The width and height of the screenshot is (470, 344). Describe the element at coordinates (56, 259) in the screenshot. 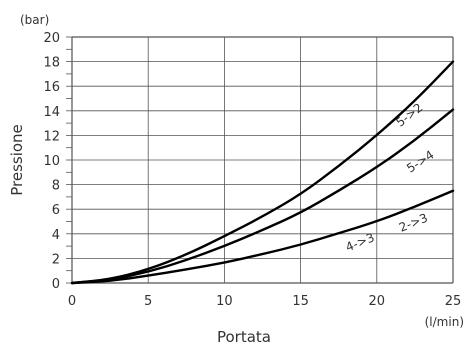

I see `y-tick-label: 2` at that location.